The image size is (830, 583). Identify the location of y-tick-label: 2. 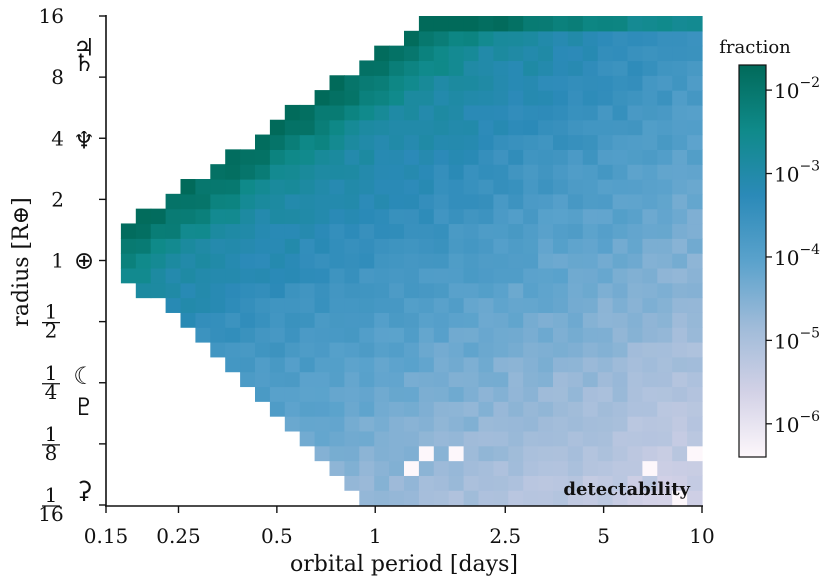
(57, 199).